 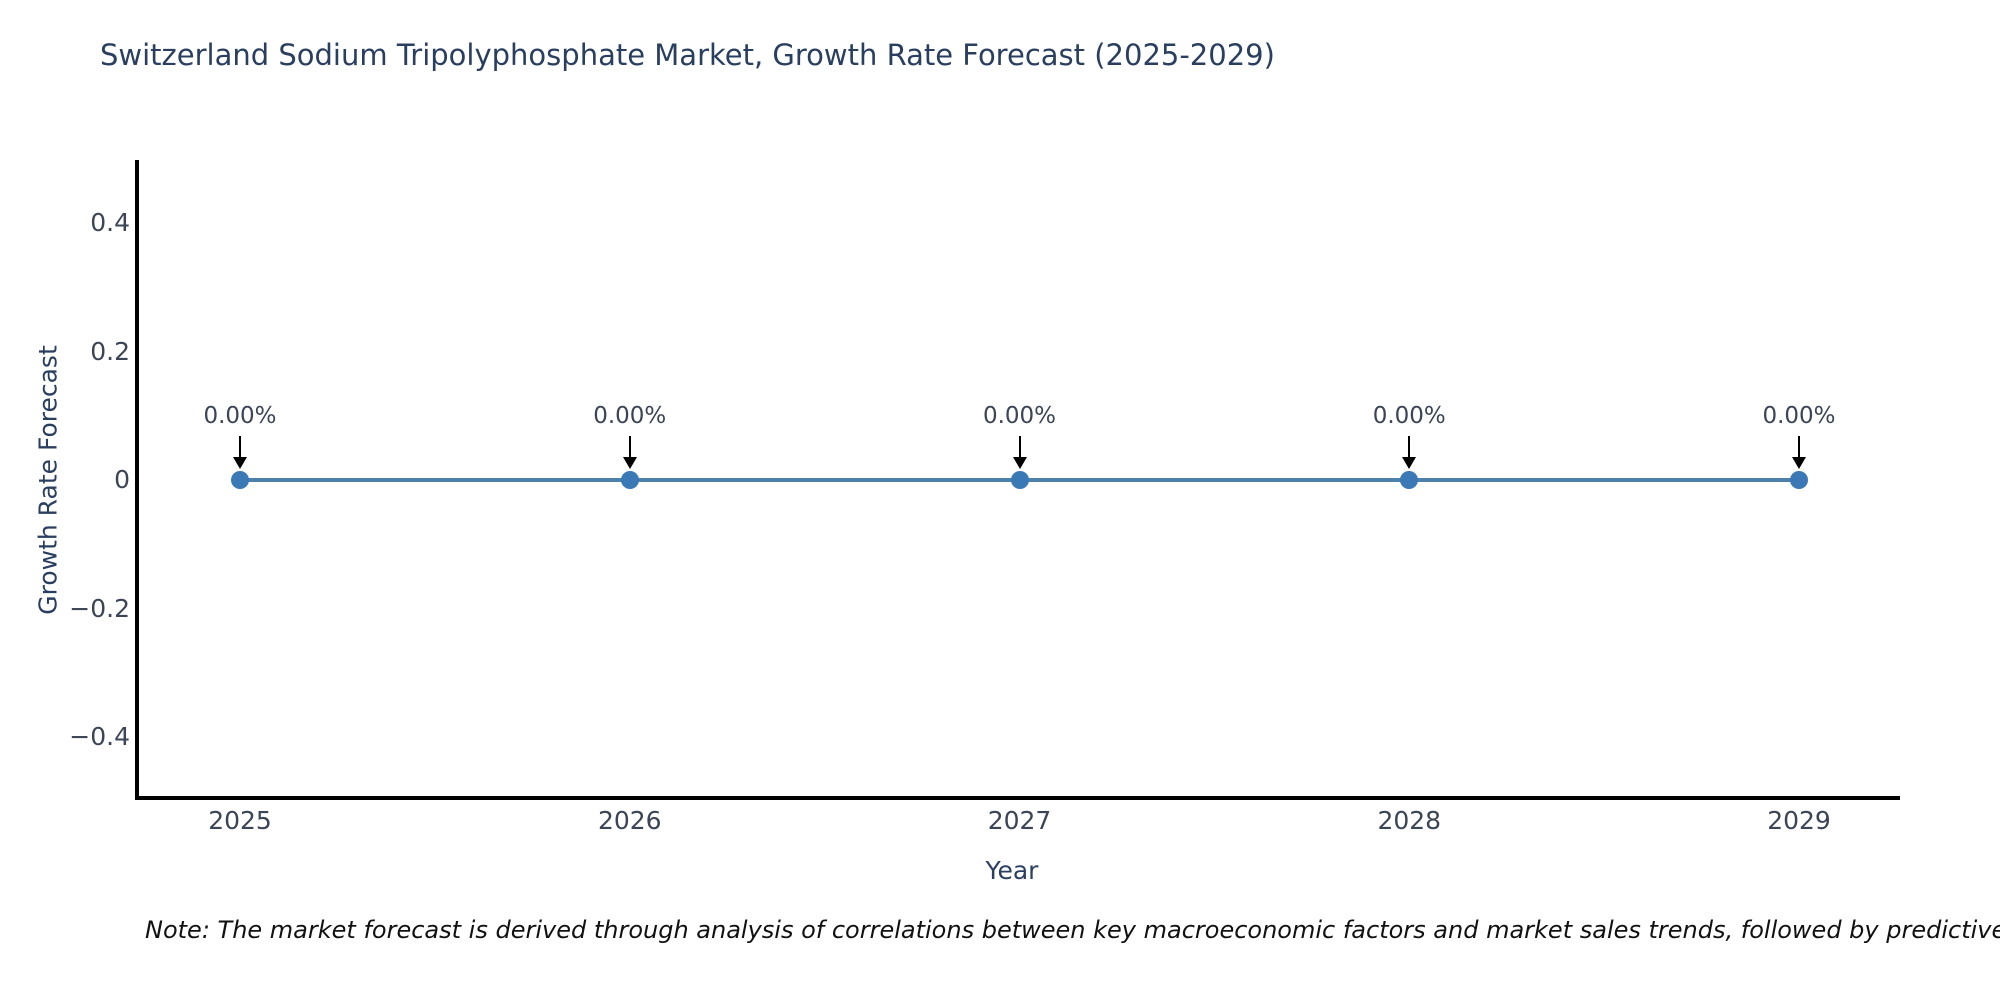 I want to click on x-tick-label: 2026, so click(x=629, y=820).